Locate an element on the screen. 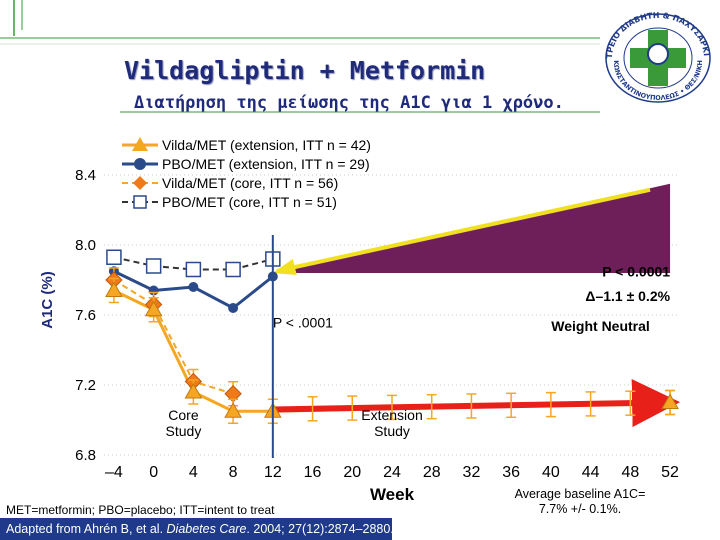 This screenshot has width=720, height=540. legend-label-1: PBO/MET (extension, ITT n = 29) is located at coordinates (266, 164).